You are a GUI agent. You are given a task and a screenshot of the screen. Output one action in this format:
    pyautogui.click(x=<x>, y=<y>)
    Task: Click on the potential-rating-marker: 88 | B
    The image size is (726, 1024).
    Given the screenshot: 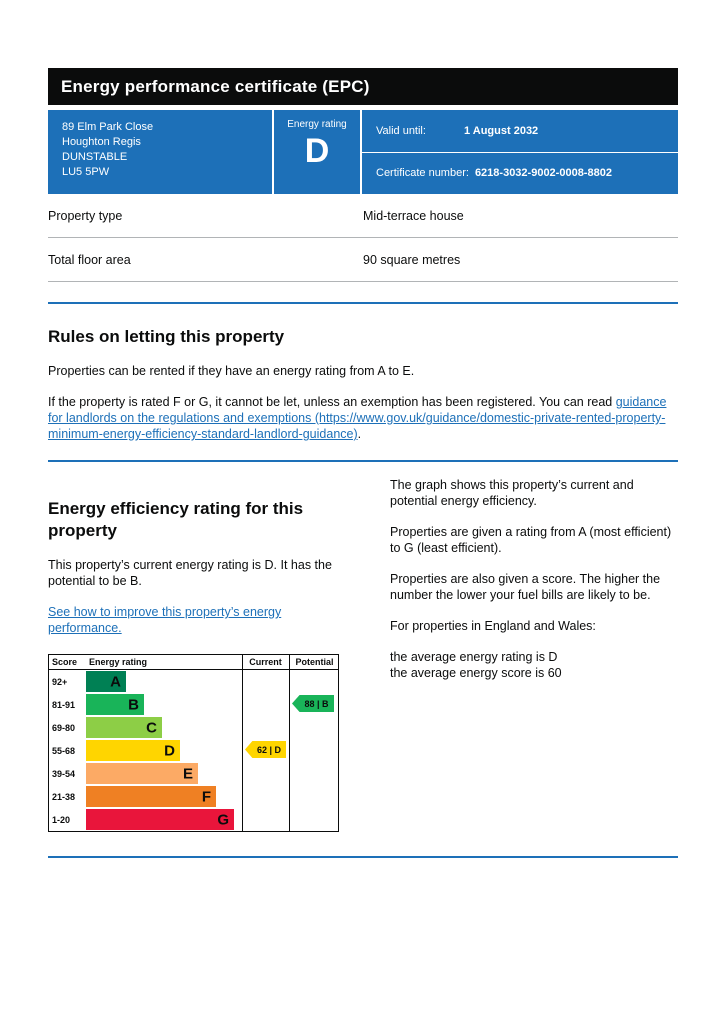 What is the action you would take?
    pyautogui.click(x=313, y=703)
    